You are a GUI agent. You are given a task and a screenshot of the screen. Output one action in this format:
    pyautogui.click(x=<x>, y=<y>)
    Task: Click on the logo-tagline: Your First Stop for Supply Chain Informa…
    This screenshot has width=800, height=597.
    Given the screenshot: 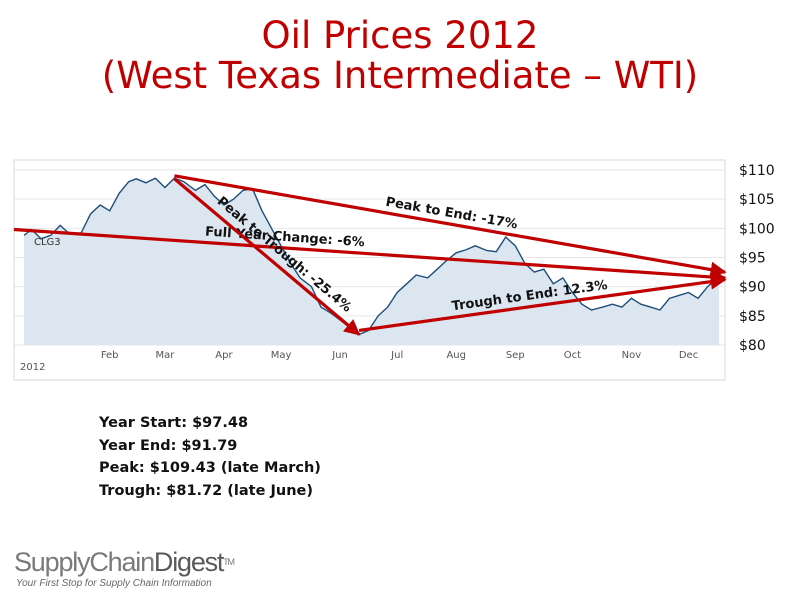 What is the action you would take?
    pyautogui.click(x=114, y=583)
    